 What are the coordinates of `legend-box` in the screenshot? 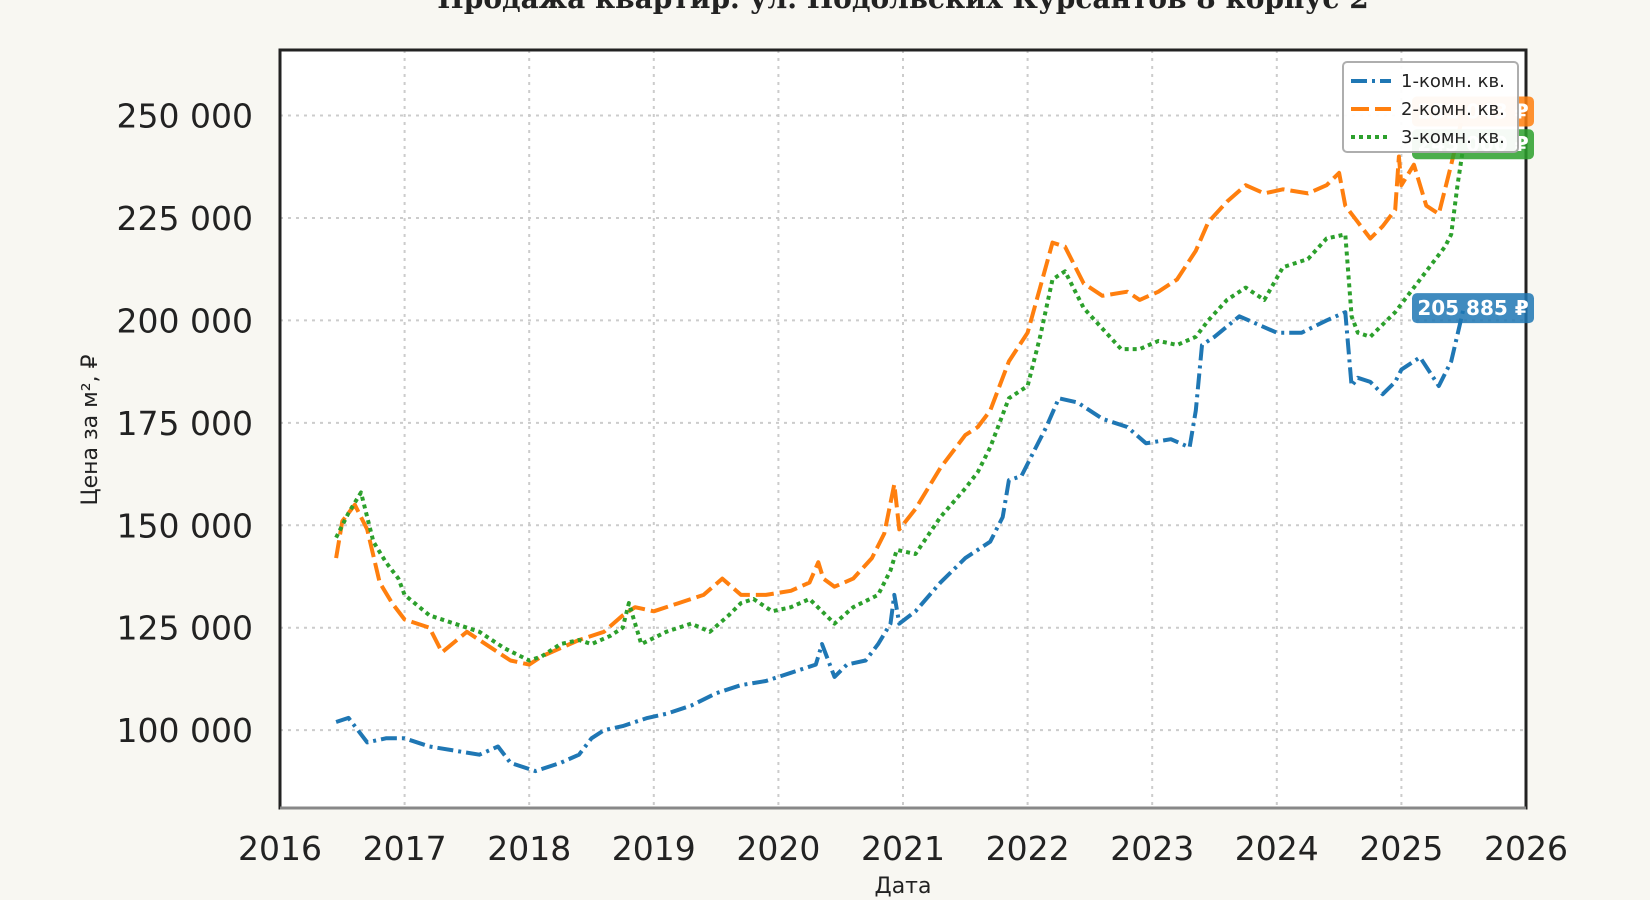 It's located at (1430, 107).